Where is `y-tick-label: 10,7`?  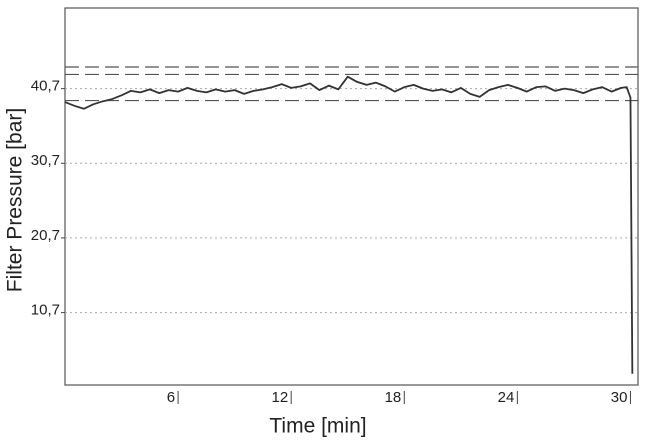 y-tick-label: 10,7 is located at coordinates (45, 310).